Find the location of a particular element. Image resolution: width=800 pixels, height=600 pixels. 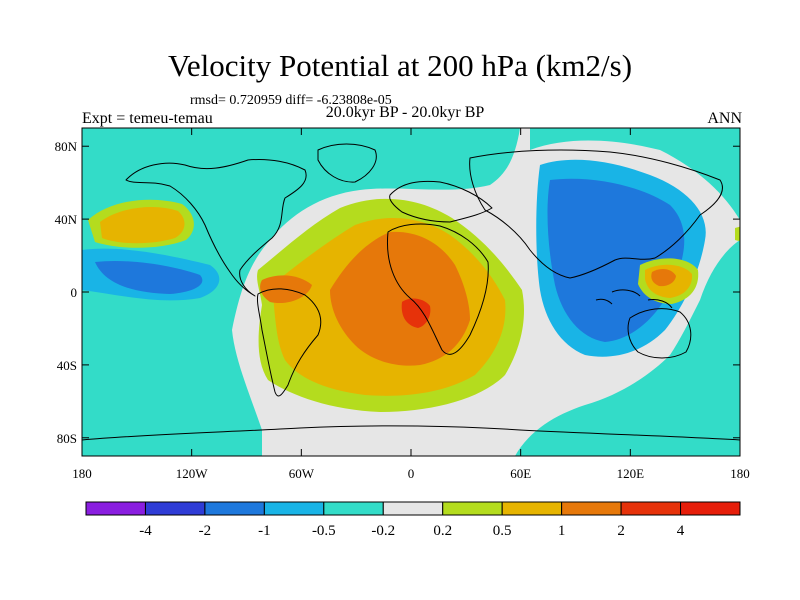

coast-maritime-islands is located at coordinates (634, 299).